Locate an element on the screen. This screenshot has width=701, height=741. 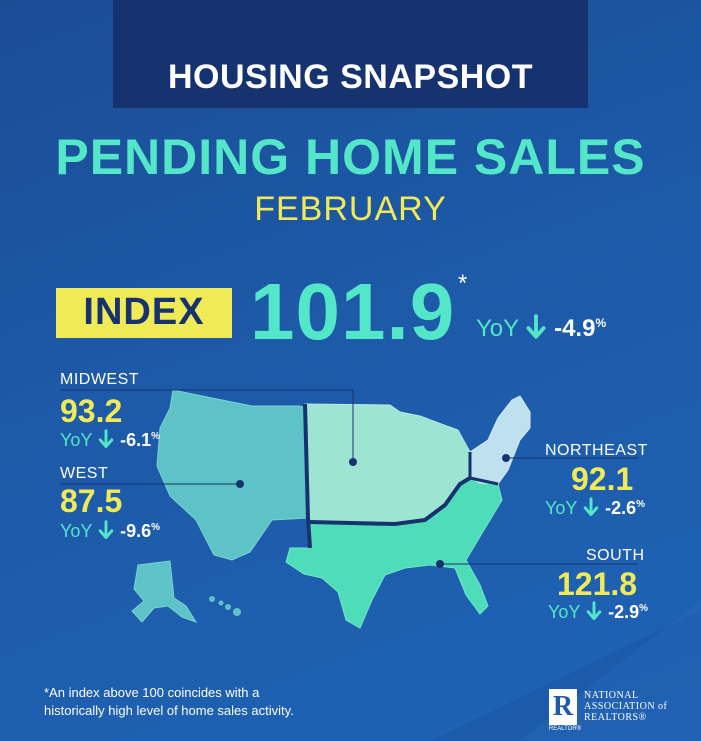
nar-logo-text: NATIONAL ASSOCIATION of REALTORS® is located at coordinates (639, 706).